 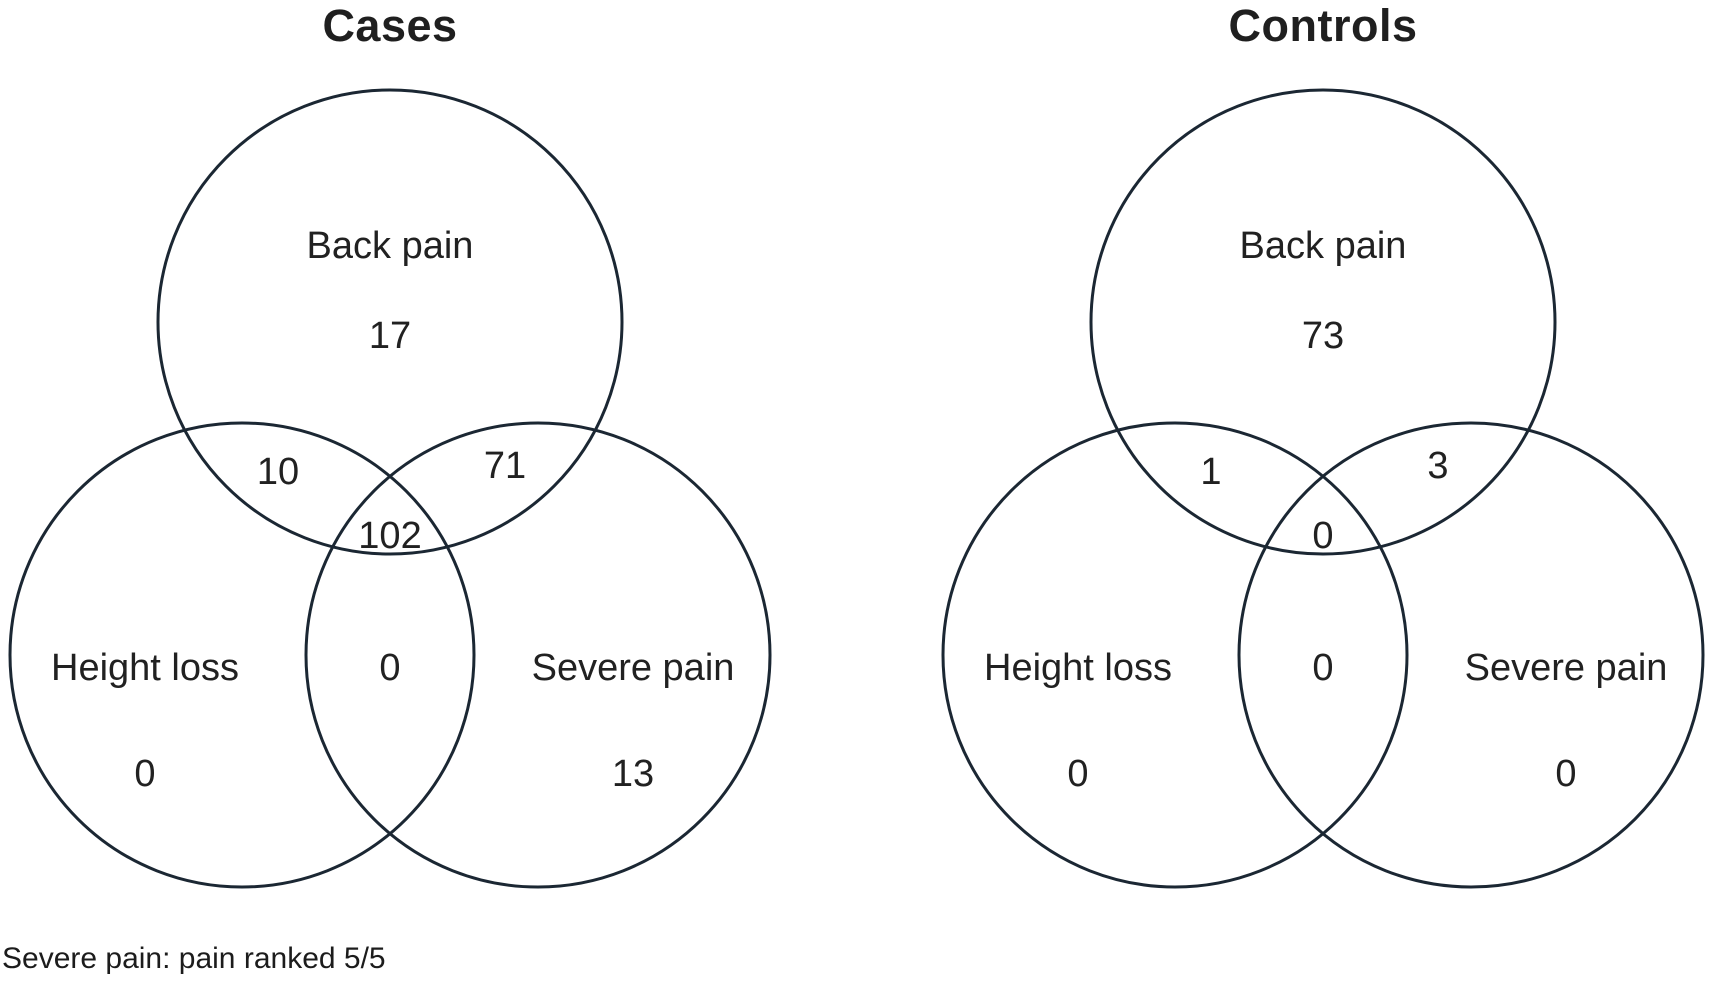 What do you see at coordinates (1322, 536) in the screenshot?
I see `count-all-three: 0` at bounding box center [1322, 536].